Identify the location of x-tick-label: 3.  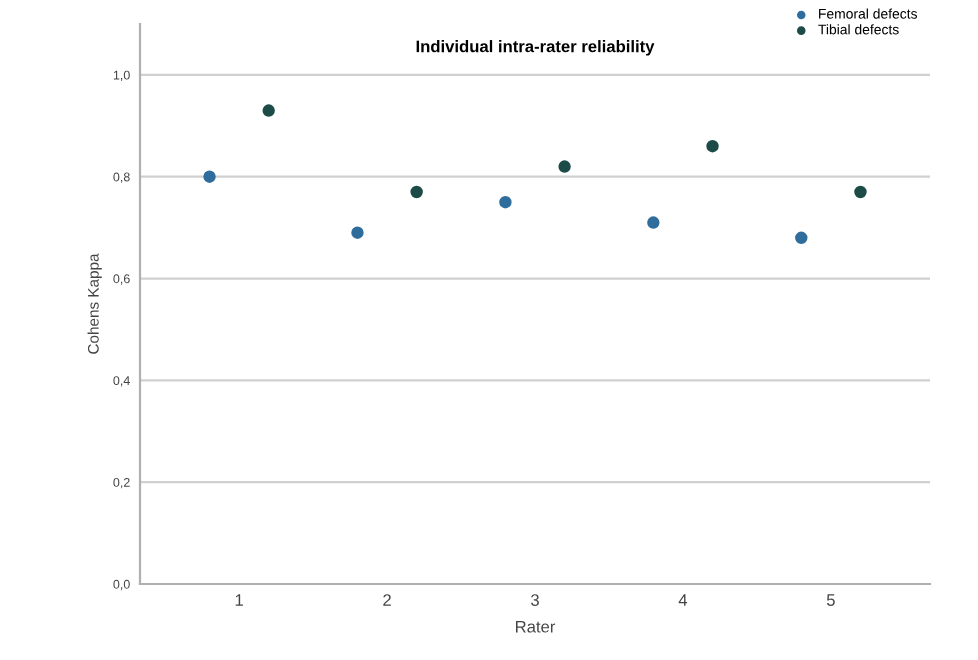
(535, 600).